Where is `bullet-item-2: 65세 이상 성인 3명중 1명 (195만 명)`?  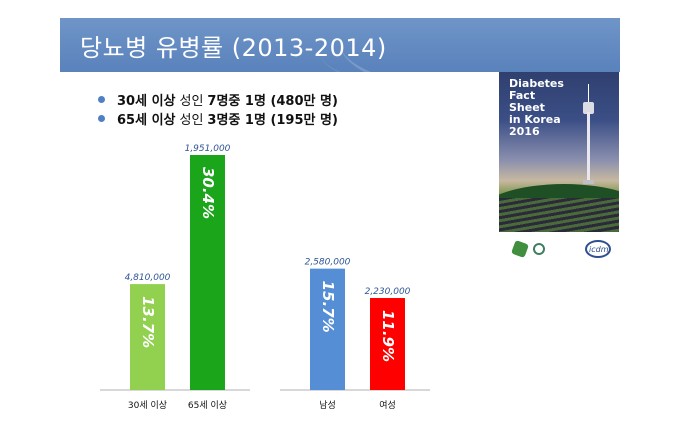 bullet-item-2: 65세 이상 성인 3명중 1명 (195만 명) is located at coordinates (218, 118).